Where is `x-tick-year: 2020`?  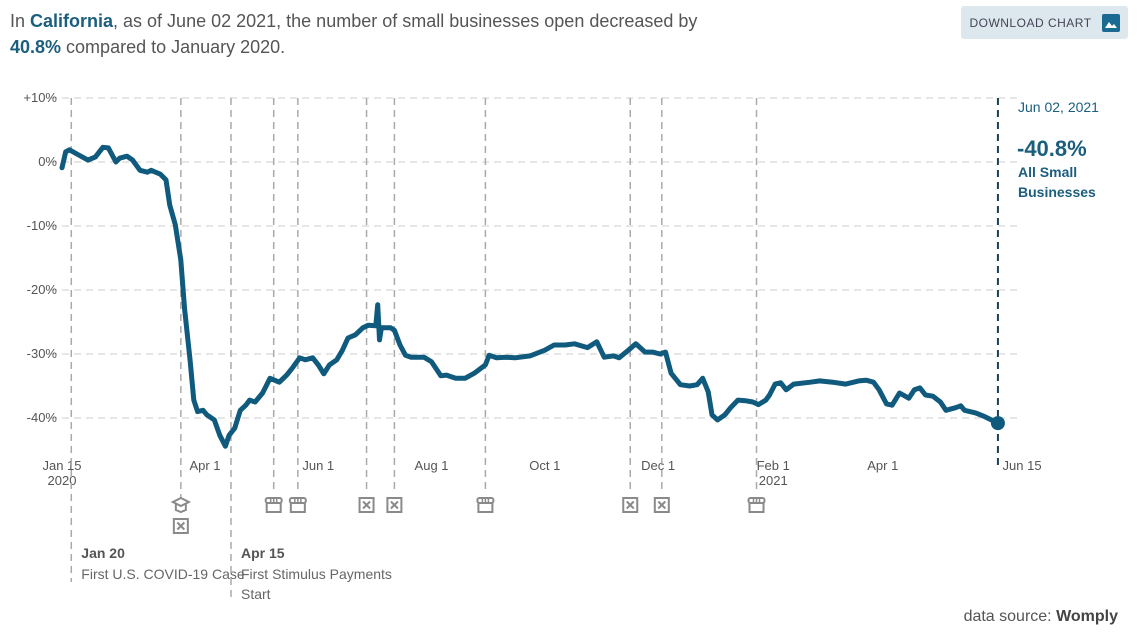 x-tick-year: 2020 is located at coordinates (62, 480).